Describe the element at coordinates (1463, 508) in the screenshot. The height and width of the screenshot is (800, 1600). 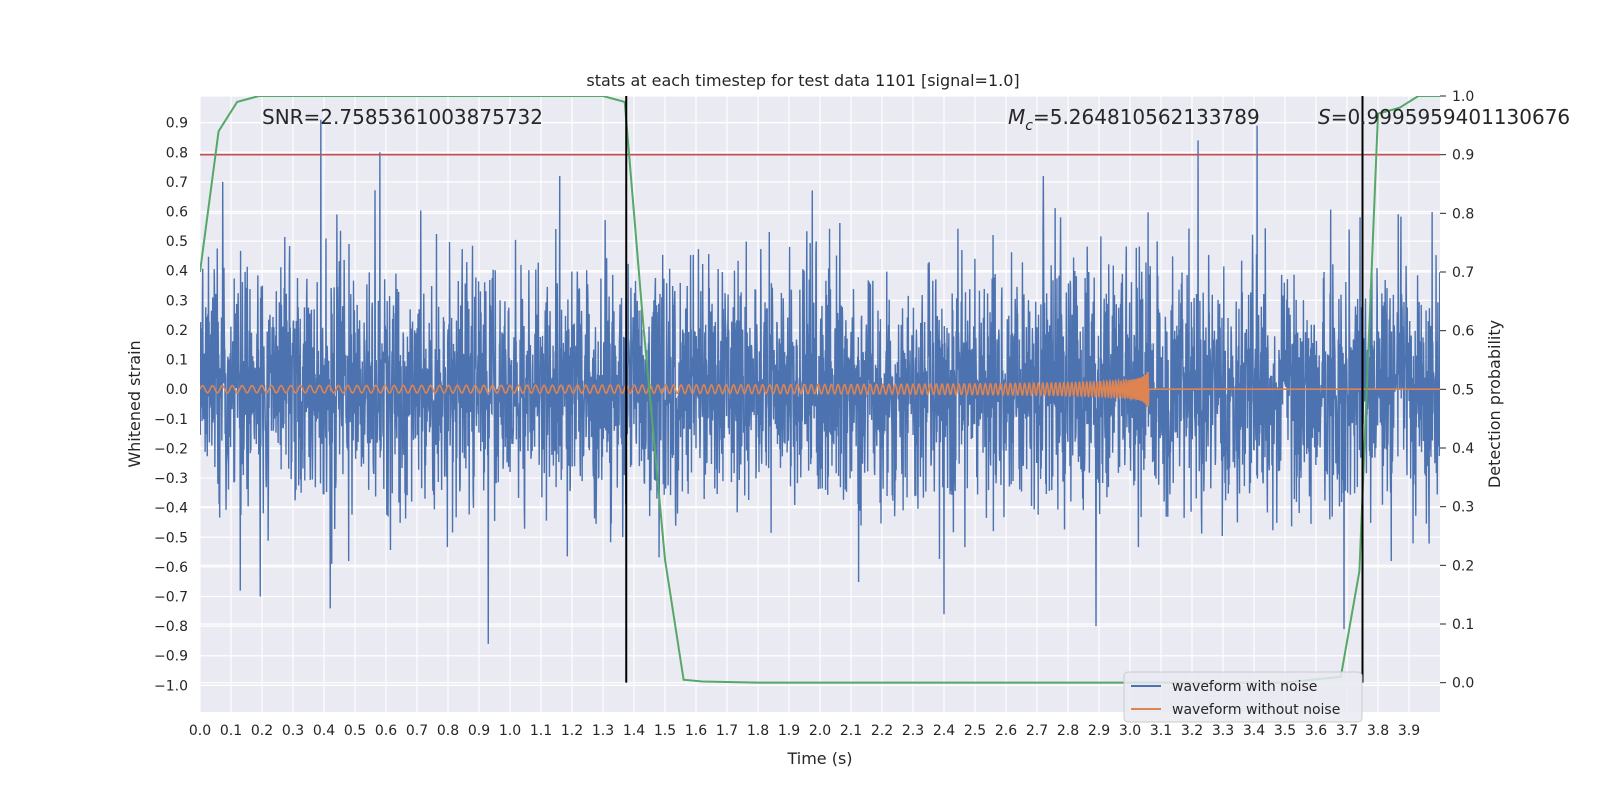
I see `y2-tick-label: 0.3` at that location.